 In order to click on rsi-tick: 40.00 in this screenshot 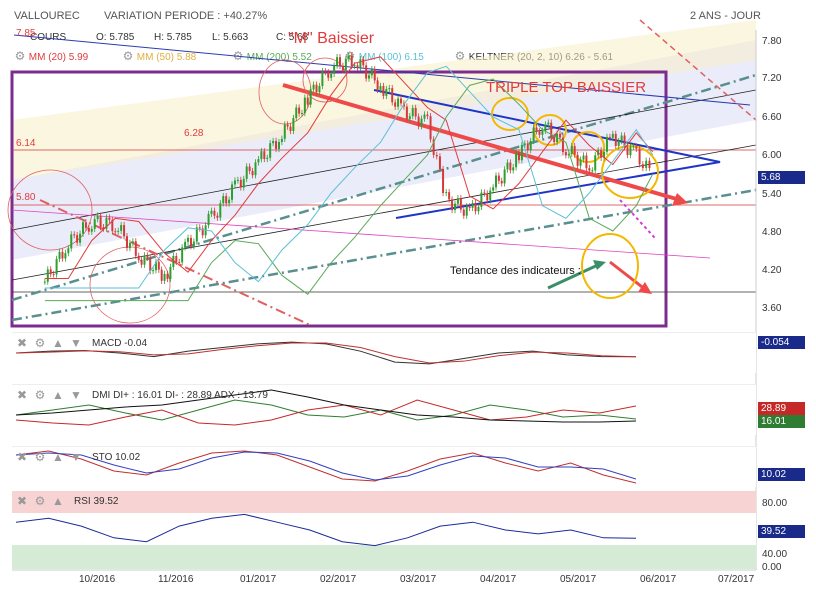, I will do `click(775, 554)`.